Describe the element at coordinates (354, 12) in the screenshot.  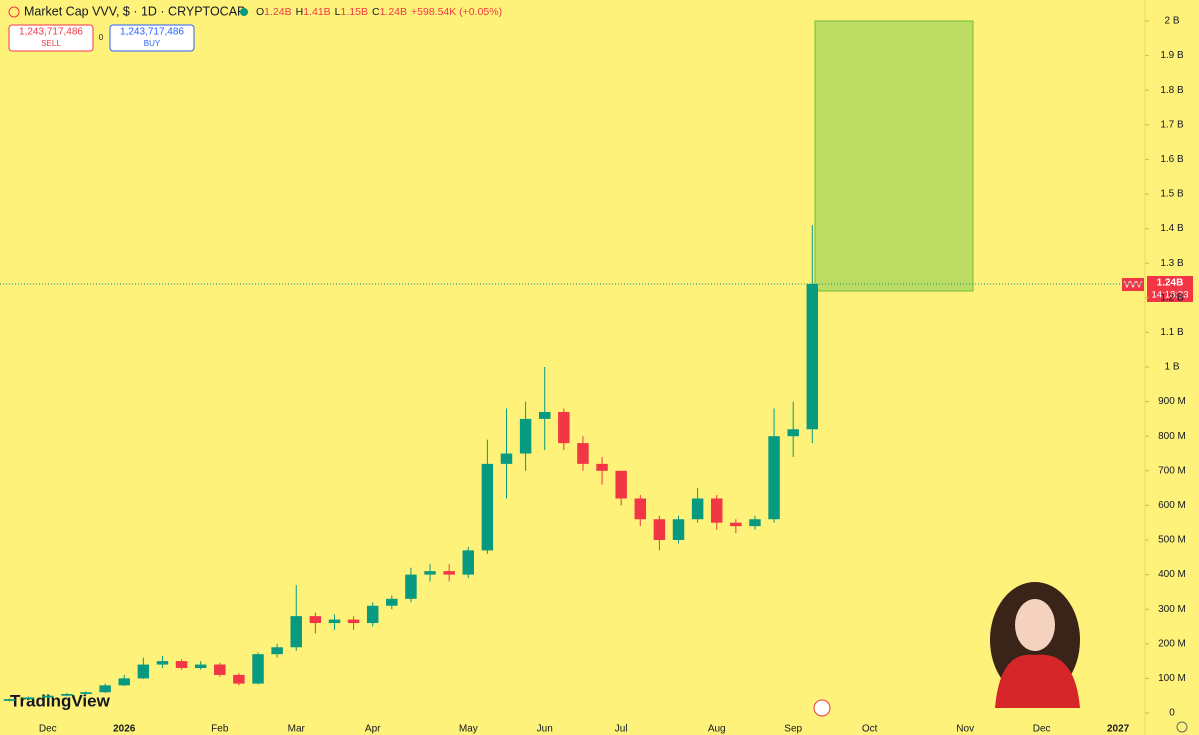
I see `l-value: 1.15B` at that location.